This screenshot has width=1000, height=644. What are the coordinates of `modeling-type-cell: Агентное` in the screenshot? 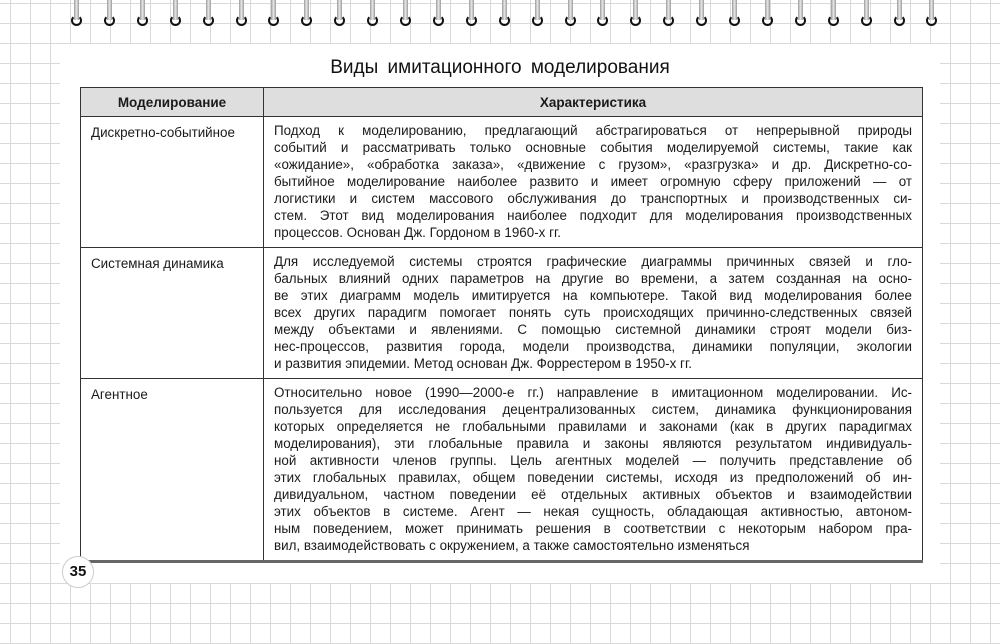 It's located at (172, 470).